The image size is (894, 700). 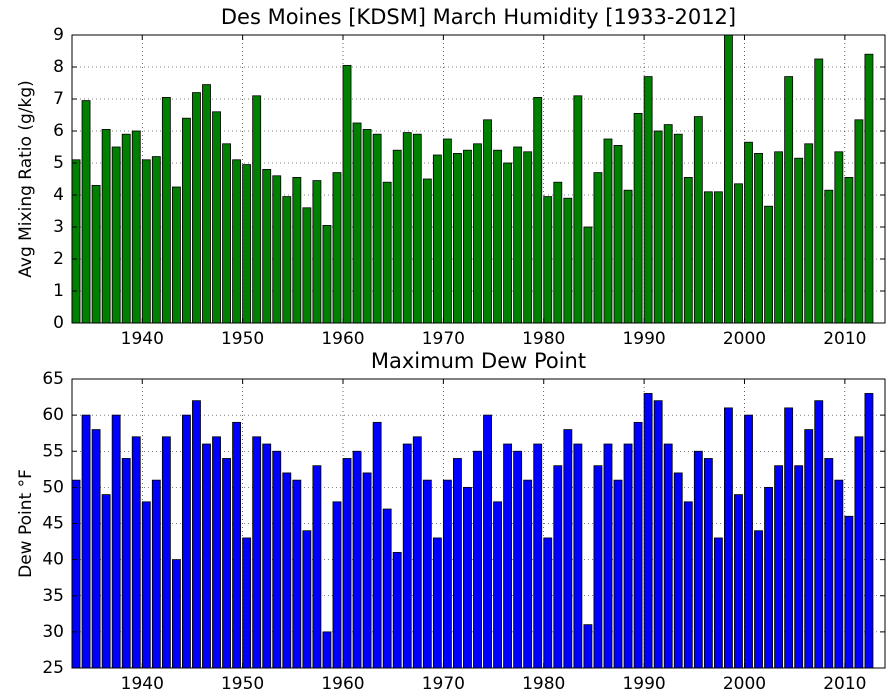 What do you see at coordinates (26, 523) in the screenshot?
I see `y-axis-label: Dew Point °F` at bounding box center [26, 523].